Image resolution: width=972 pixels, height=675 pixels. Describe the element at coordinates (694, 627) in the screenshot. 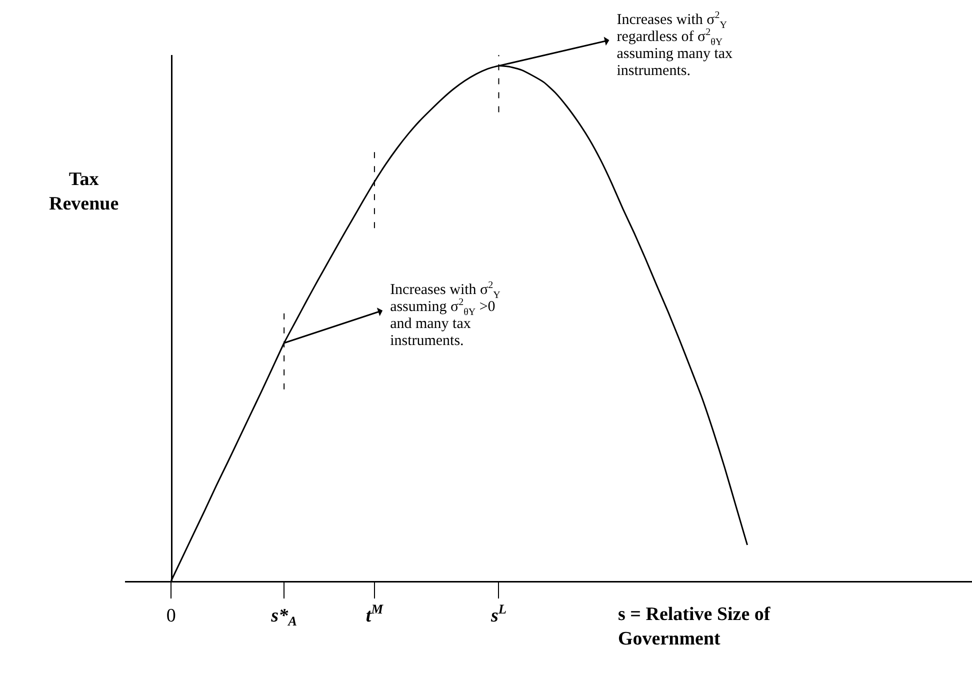

I see `x-axis-title: s = Relative Size of Government` at that location.